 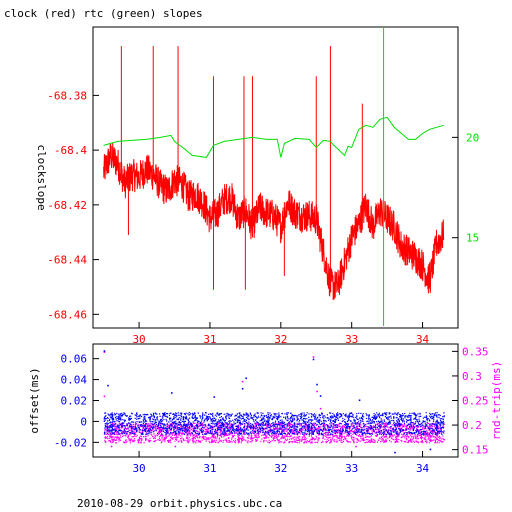 What do you see at coordinates (74, 359) in the screenshot?
I see `bottom-left-tick-label-0: 0.06` at bounding box center [74, 359].